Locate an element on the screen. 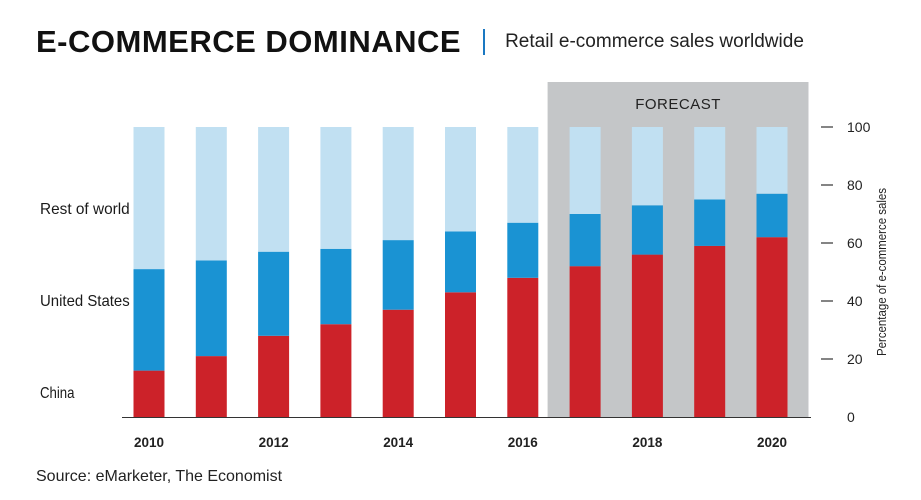 This screenshot has height=500, width=921. source-note: Source: eMarketer, The Economist is located at coordinates (159, 476).